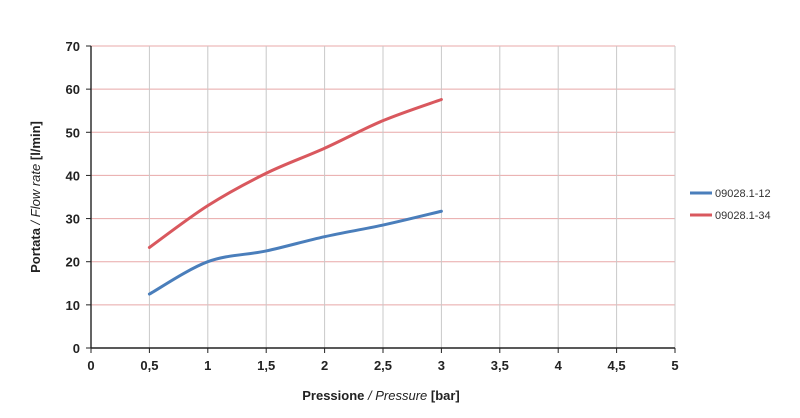 This screenshot has height=418, width=800. I want to click on y-axis-label: Portata / Flow rate [l/min], so click(35, 197).